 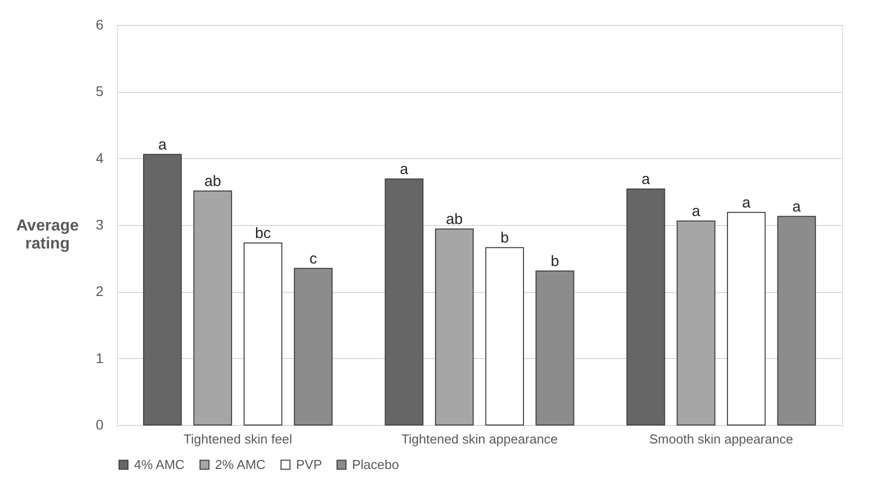 I want to click on y-tick-label: 1, so click(x=100, y=358).